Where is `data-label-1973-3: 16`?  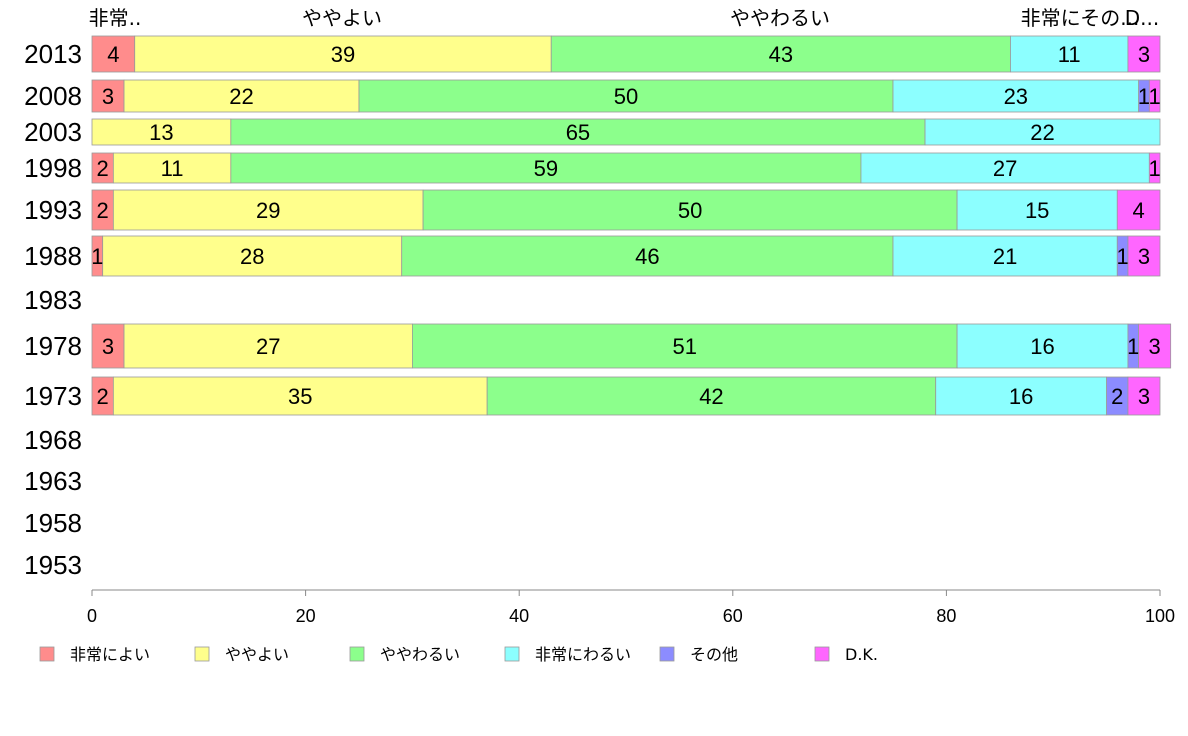
data-label-1973-3: 16 is located at coordinates (1021, 396).